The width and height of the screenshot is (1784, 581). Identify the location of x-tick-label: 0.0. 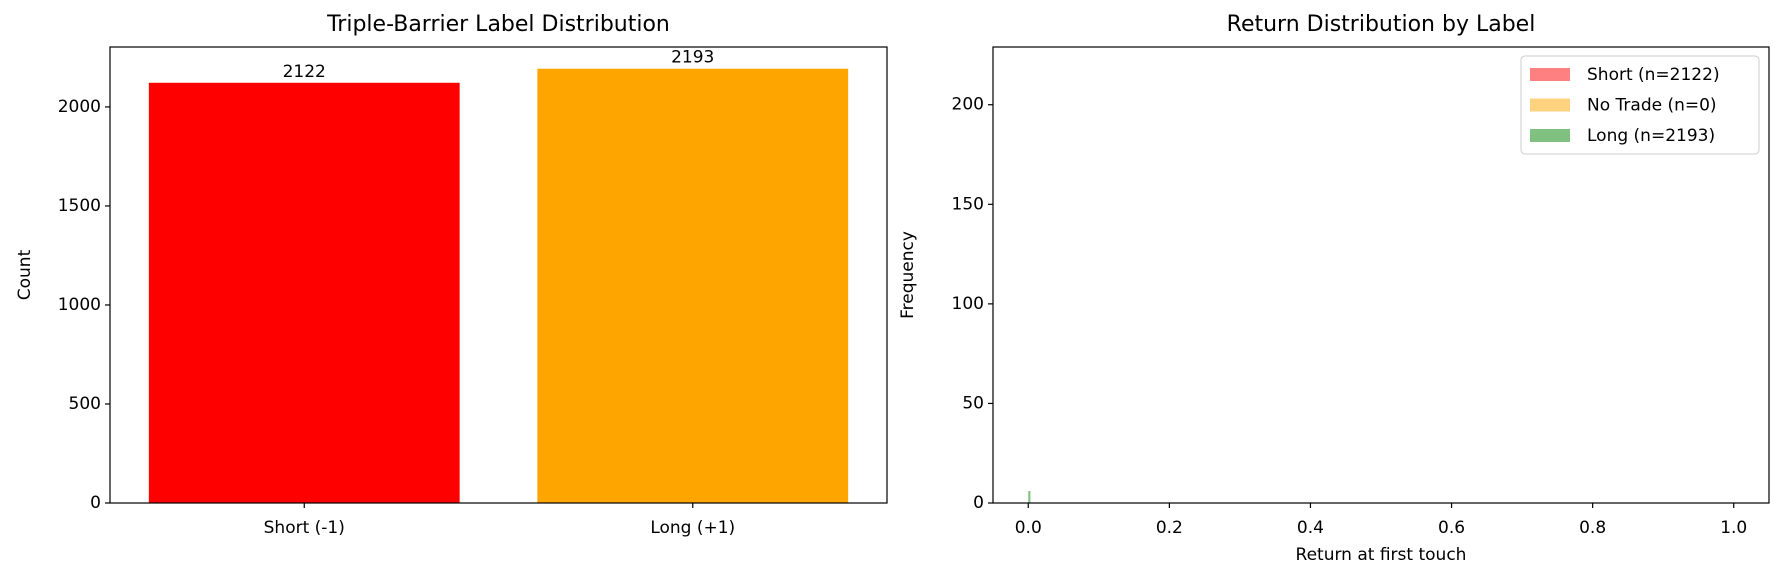
(1028, 528).